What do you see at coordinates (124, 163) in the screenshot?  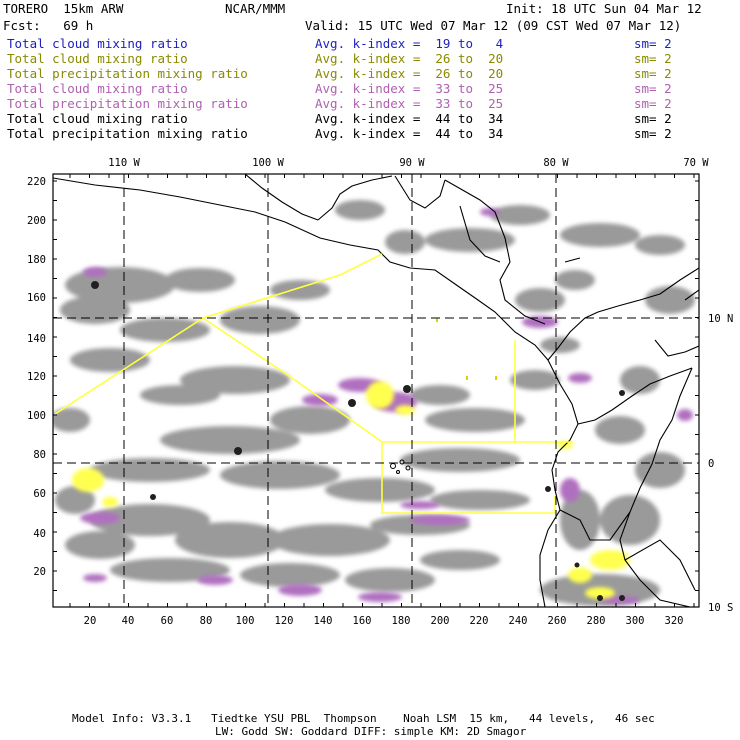 I see `top-lon-label: 110 W` at bounding box center [124, 163].